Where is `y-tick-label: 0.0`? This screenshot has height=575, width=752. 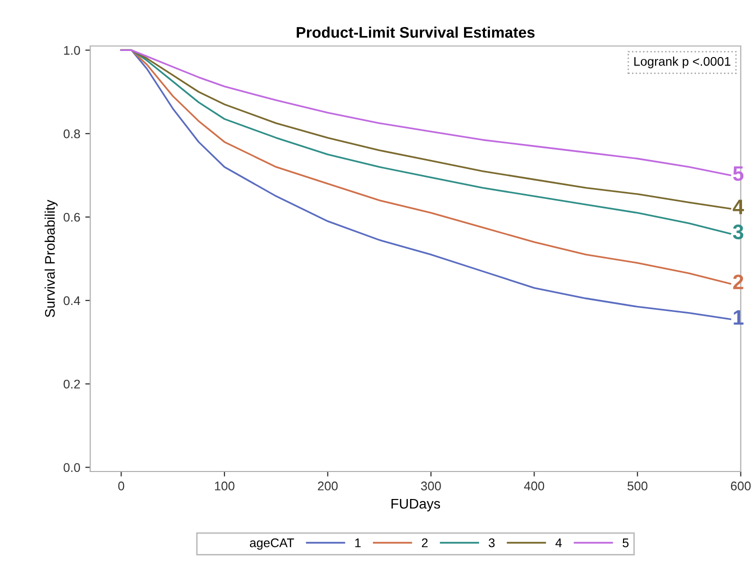
y-tick-label: 0.0 is located at coordinates (72, 467).